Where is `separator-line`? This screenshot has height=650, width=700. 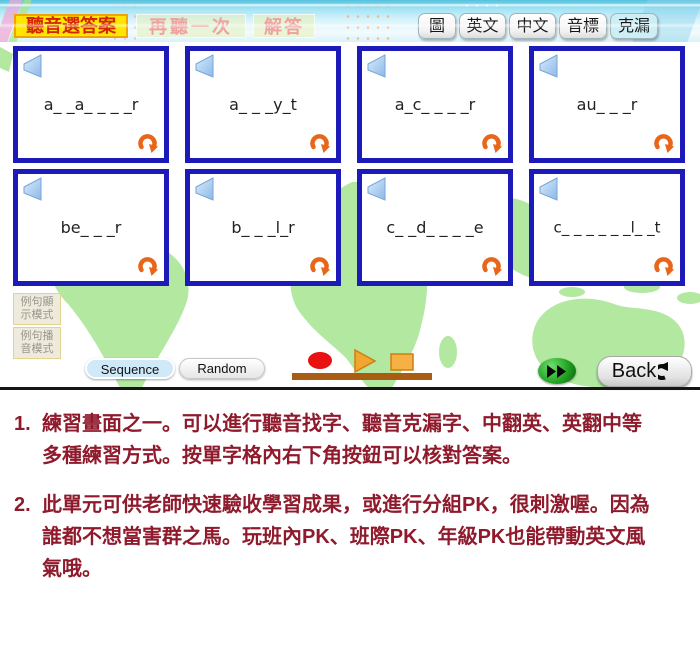
separator-line is located at coordinates (350, 388).